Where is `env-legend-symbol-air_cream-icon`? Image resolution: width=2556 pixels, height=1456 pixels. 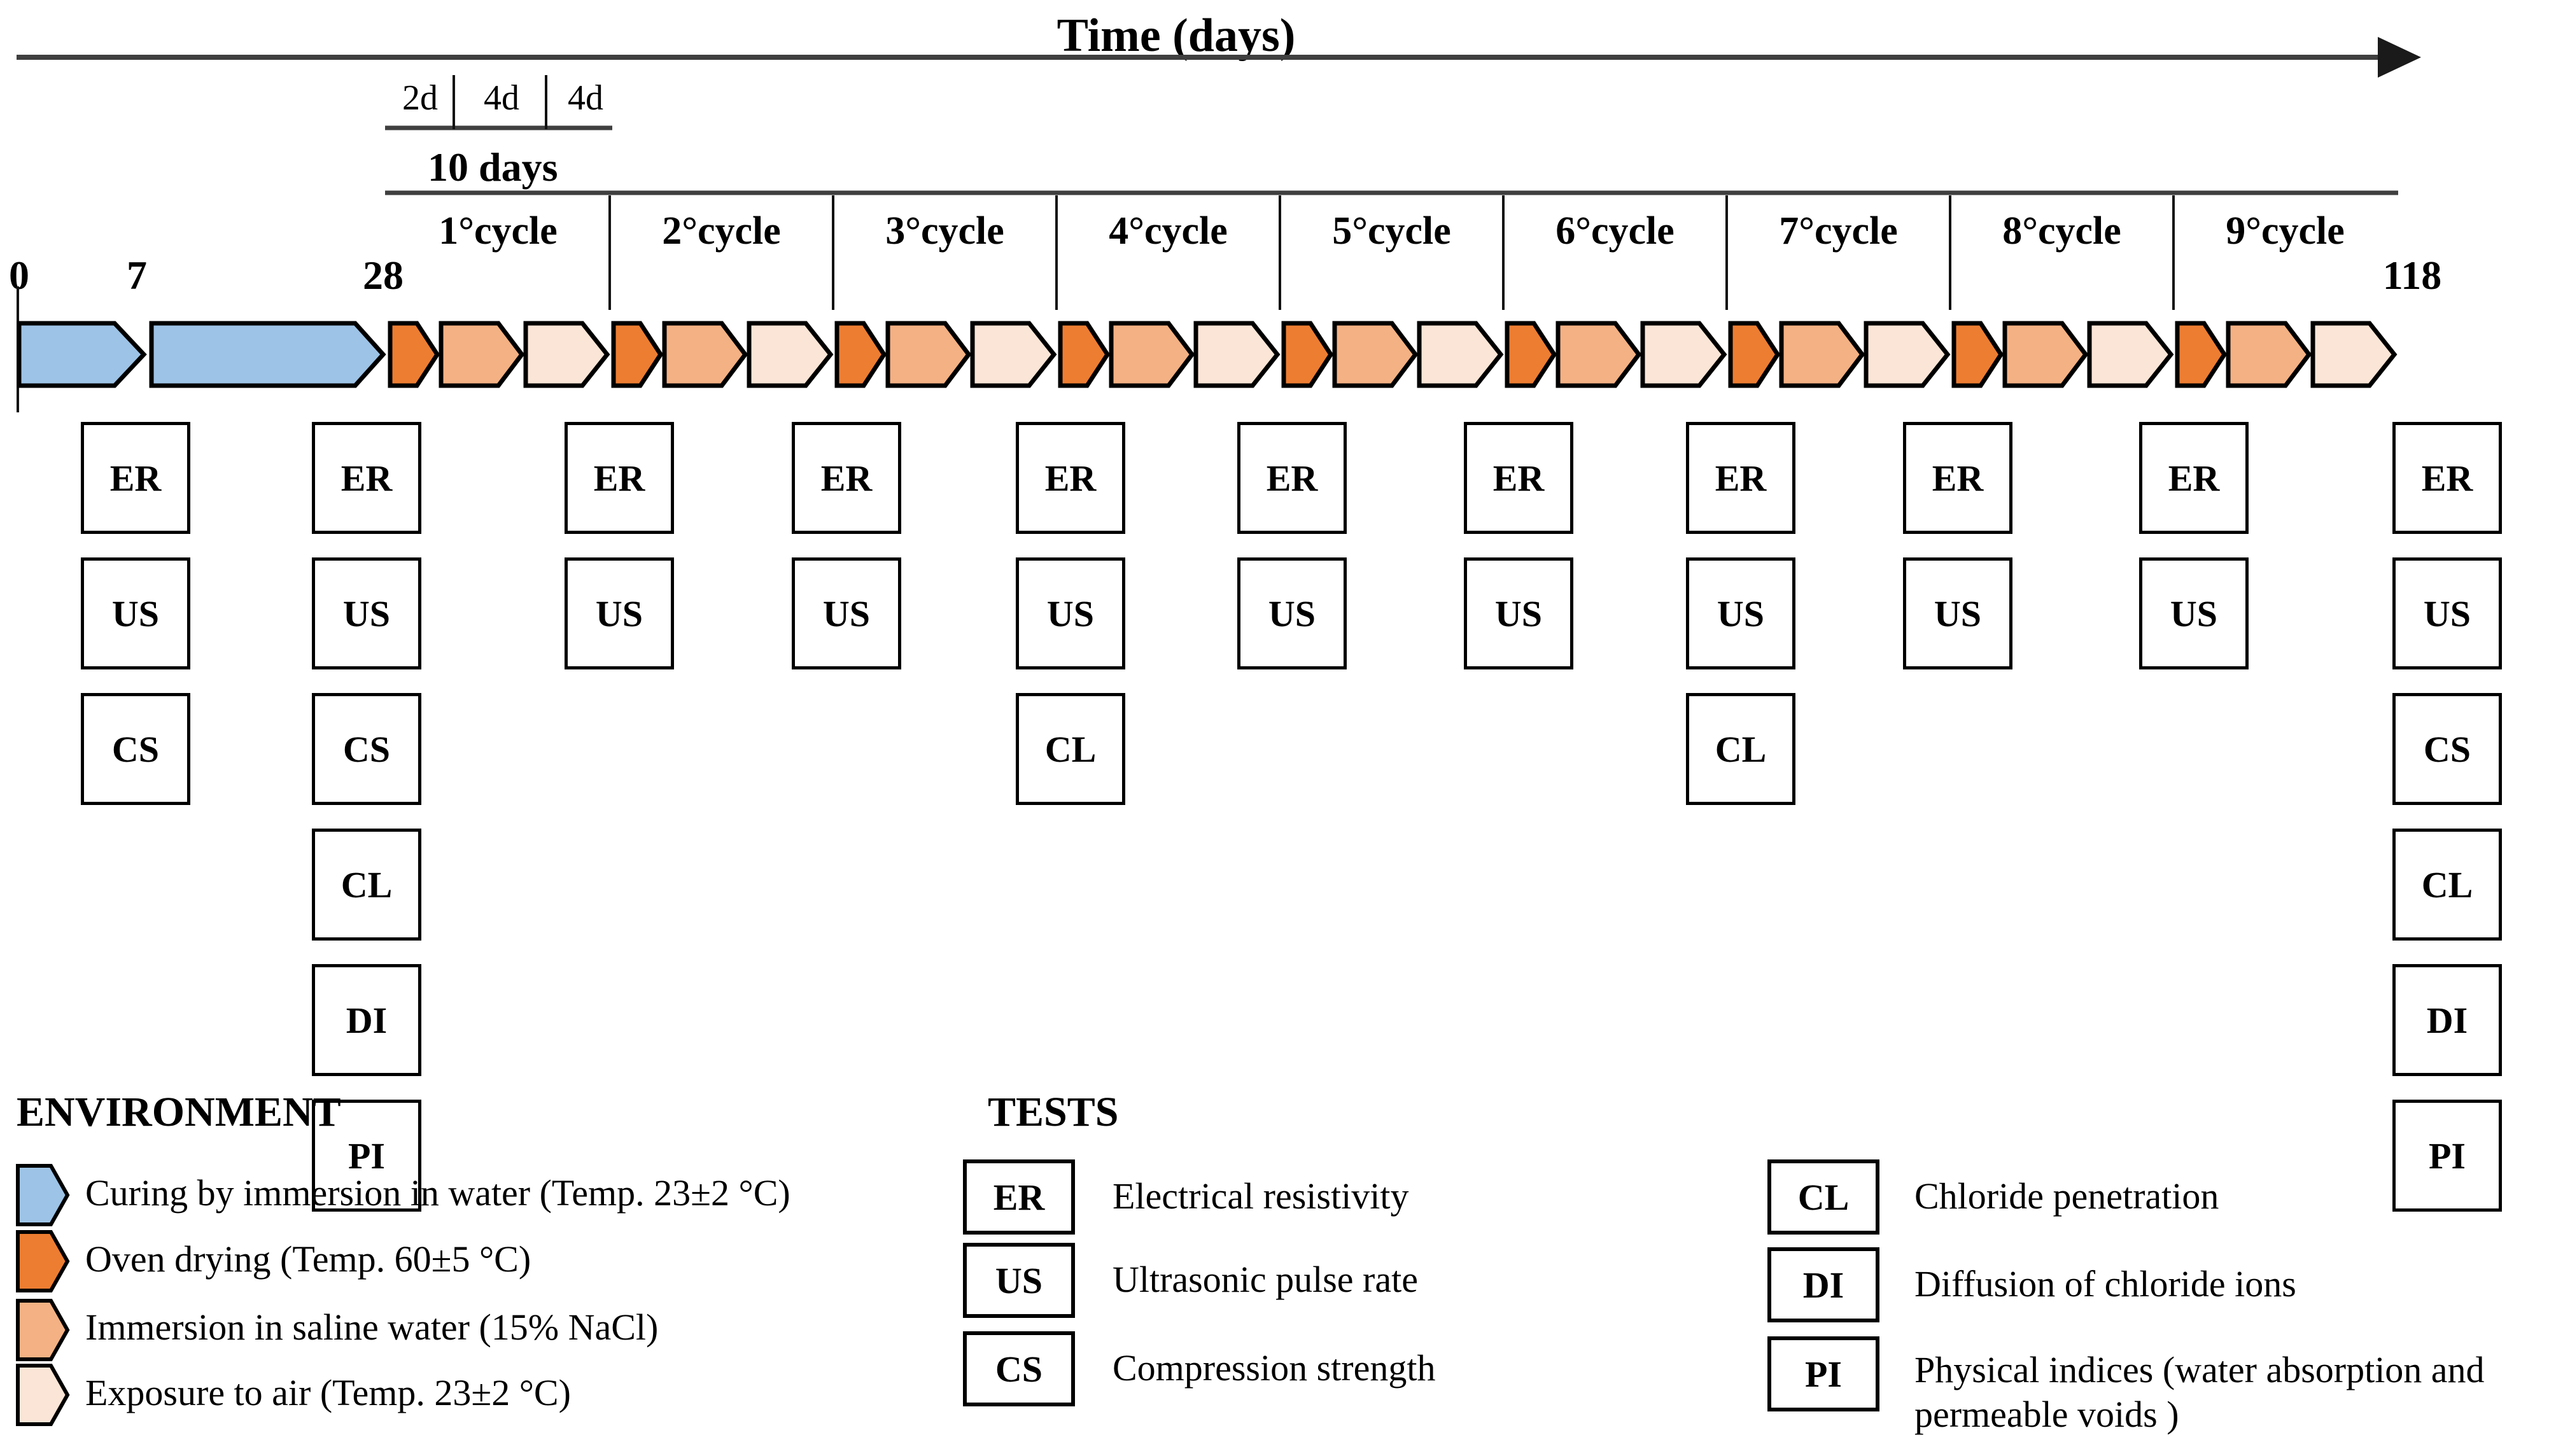 env-legend-symbol-air_cream-icon is located at coordinates (43, 1395).